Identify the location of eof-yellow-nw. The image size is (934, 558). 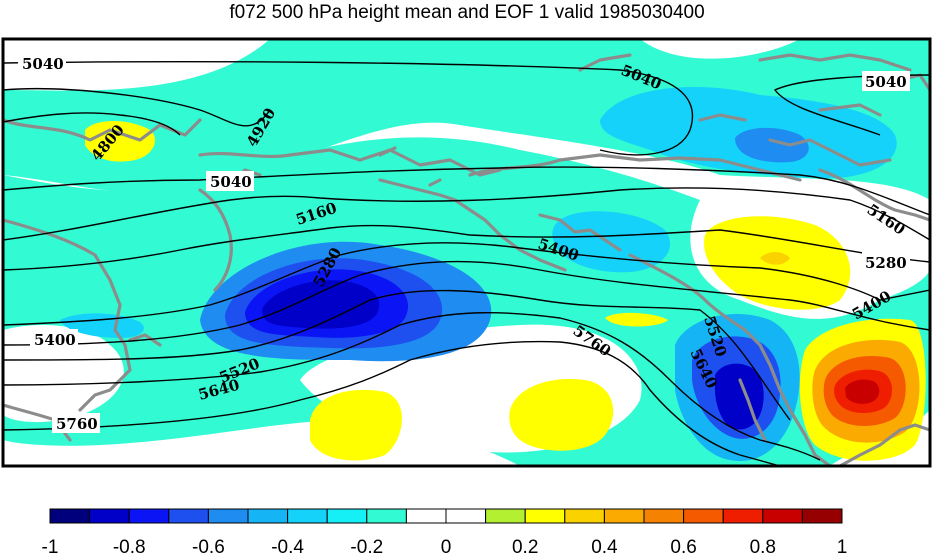
(120, 141).